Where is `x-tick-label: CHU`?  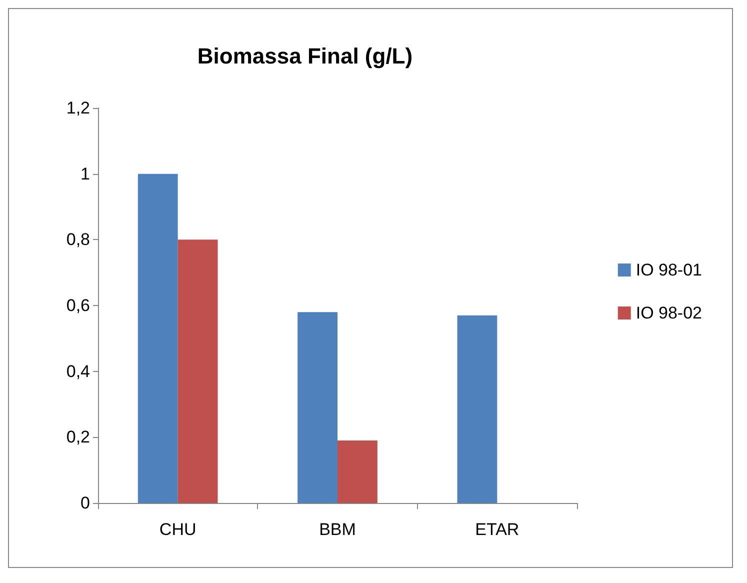
x-tick-label: CHU is located at coordinates (177, 529).